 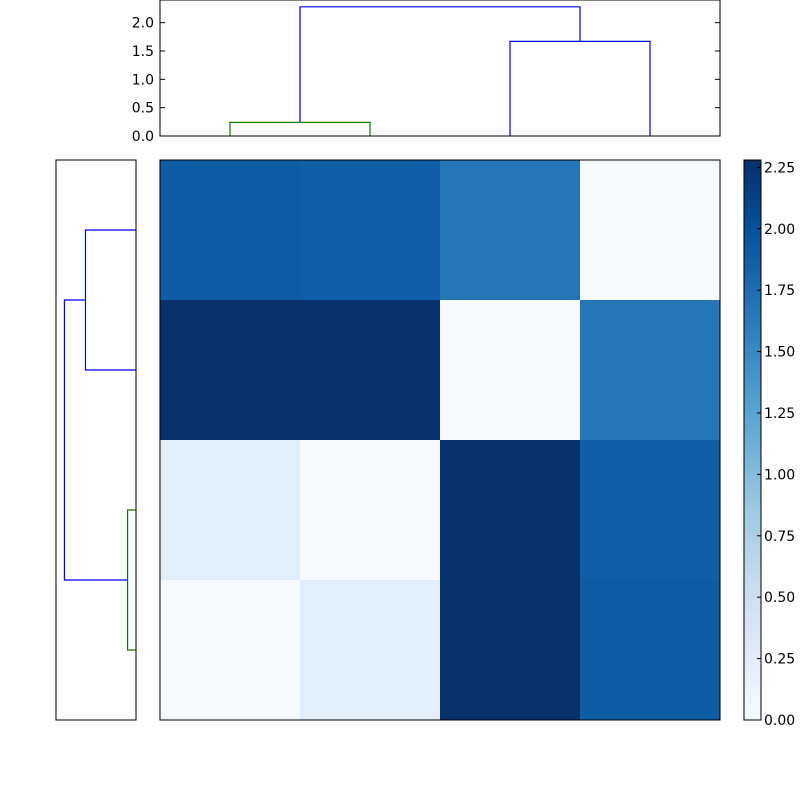 I want to click on colorbar-gradient, so click(x=752, y=440).